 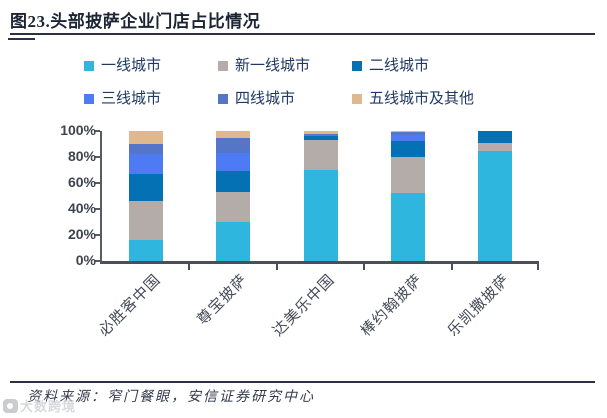 What do you see at coordinates (21, 39) in the screenshot?
I see `title-underline-short` at bounding box center [21, 39].